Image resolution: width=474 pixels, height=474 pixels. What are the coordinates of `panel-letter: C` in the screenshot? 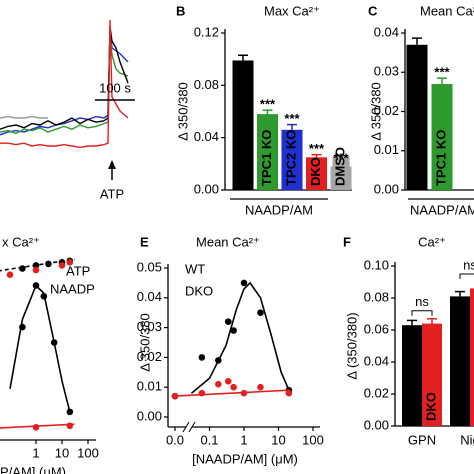 It's located at (373, 10).